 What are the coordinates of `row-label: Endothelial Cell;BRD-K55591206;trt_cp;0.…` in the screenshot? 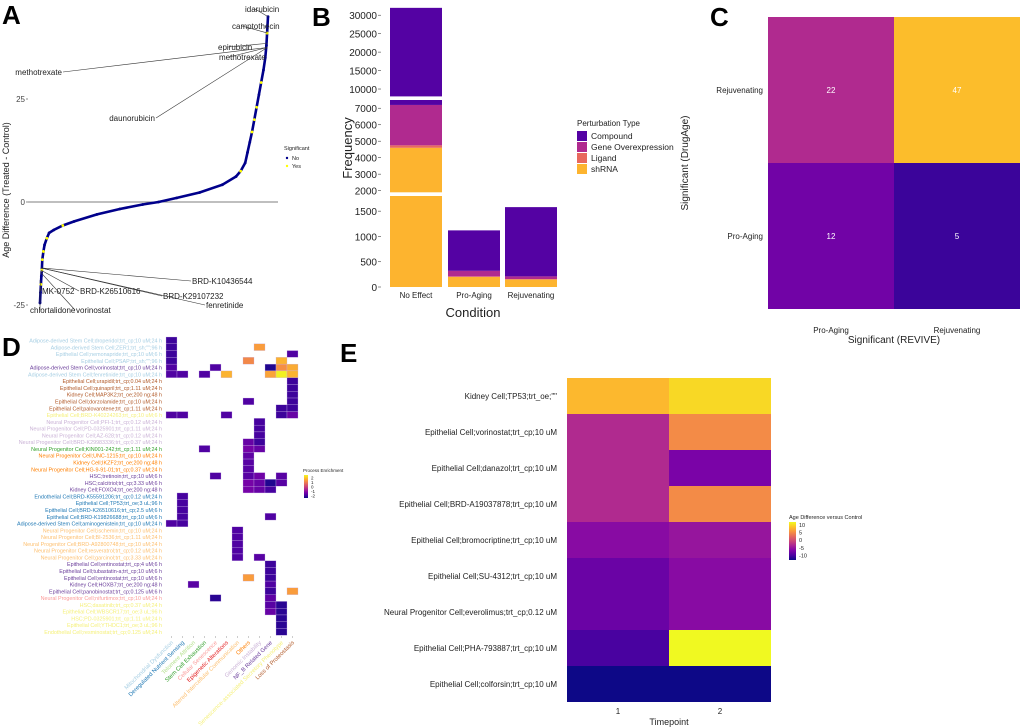 It's located at (98, 497).